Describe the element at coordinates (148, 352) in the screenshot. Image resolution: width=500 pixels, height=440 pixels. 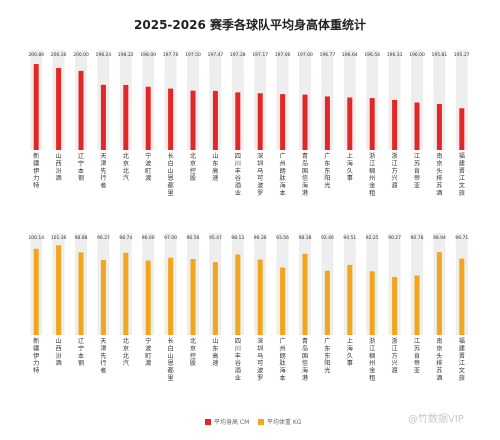
I see `category-label: 宁波町渡` at that location.